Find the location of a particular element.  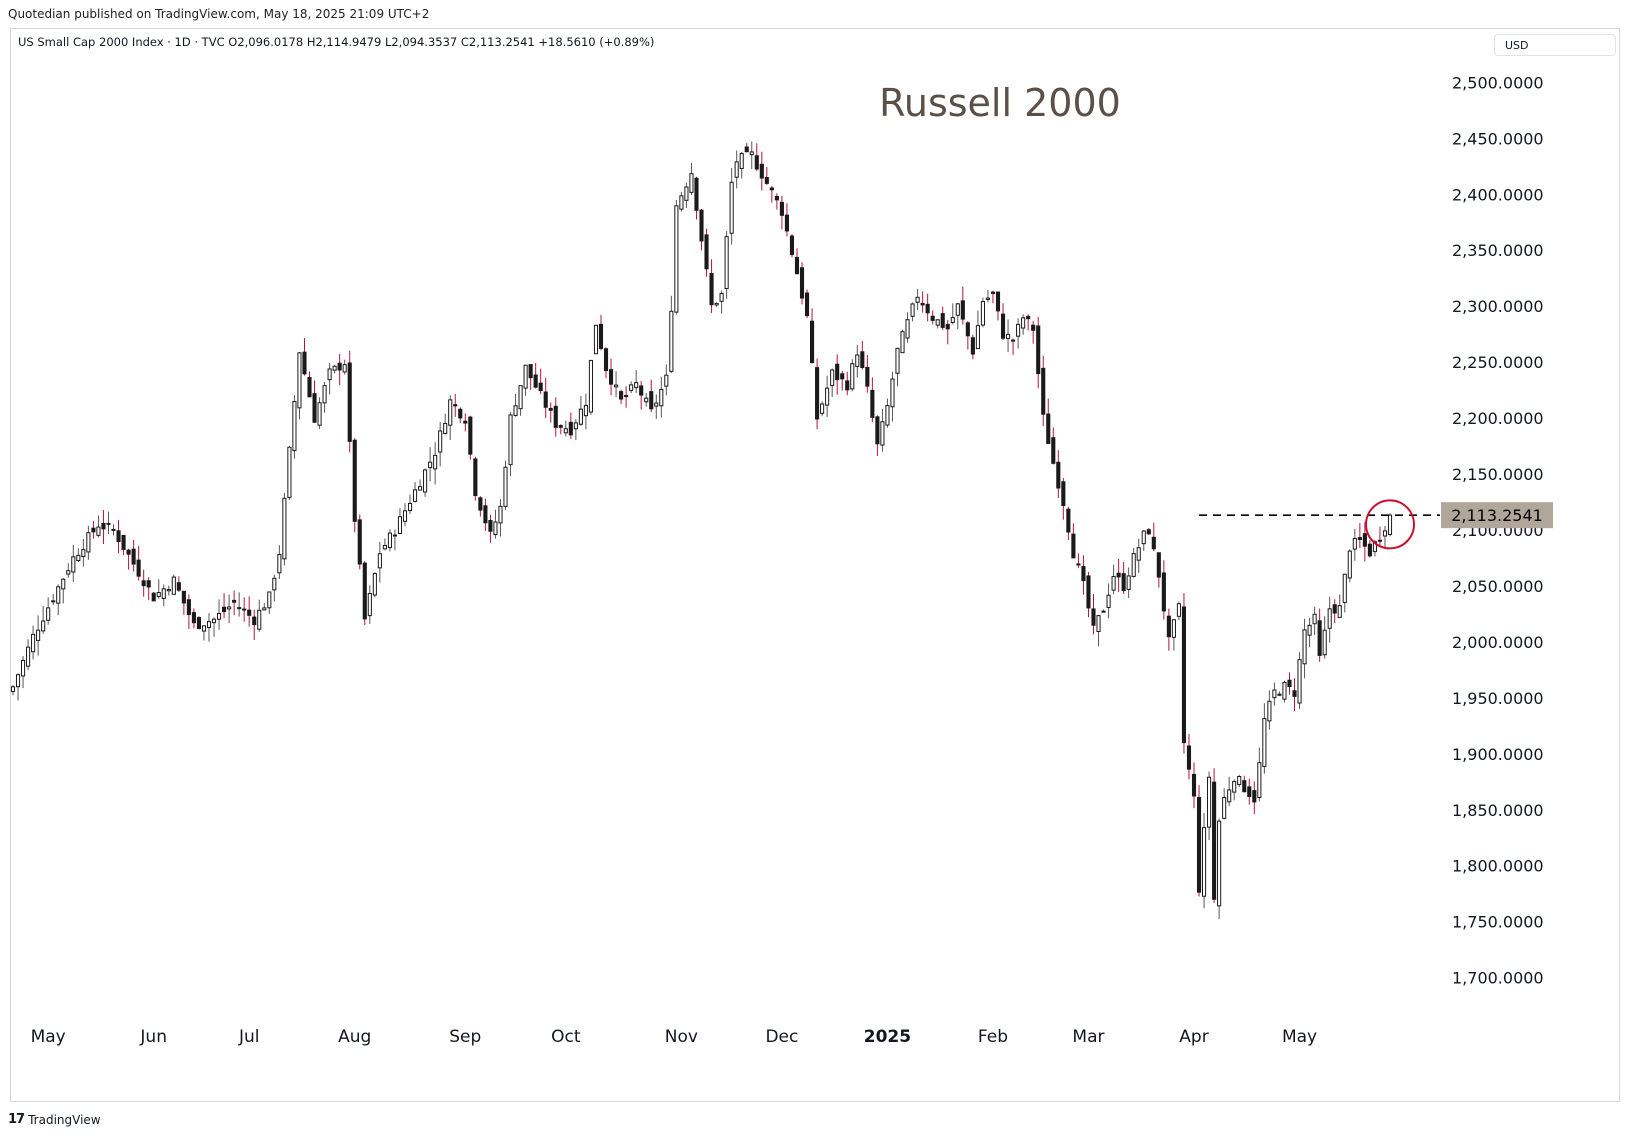

currency-button: USD is located at coordinates (1555, 45).